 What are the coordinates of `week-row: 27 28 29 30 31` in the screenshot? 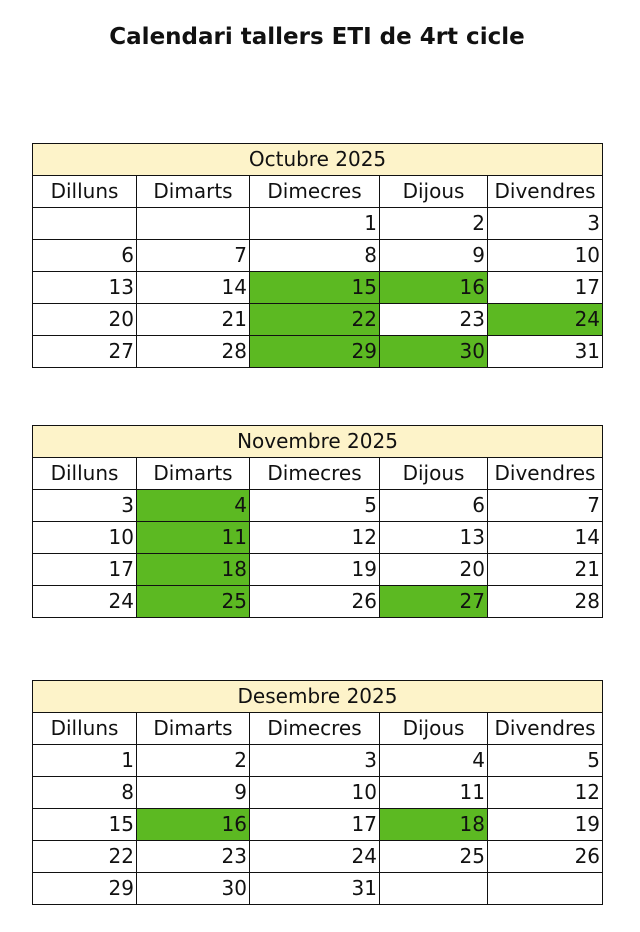 It's located at (318, 351).